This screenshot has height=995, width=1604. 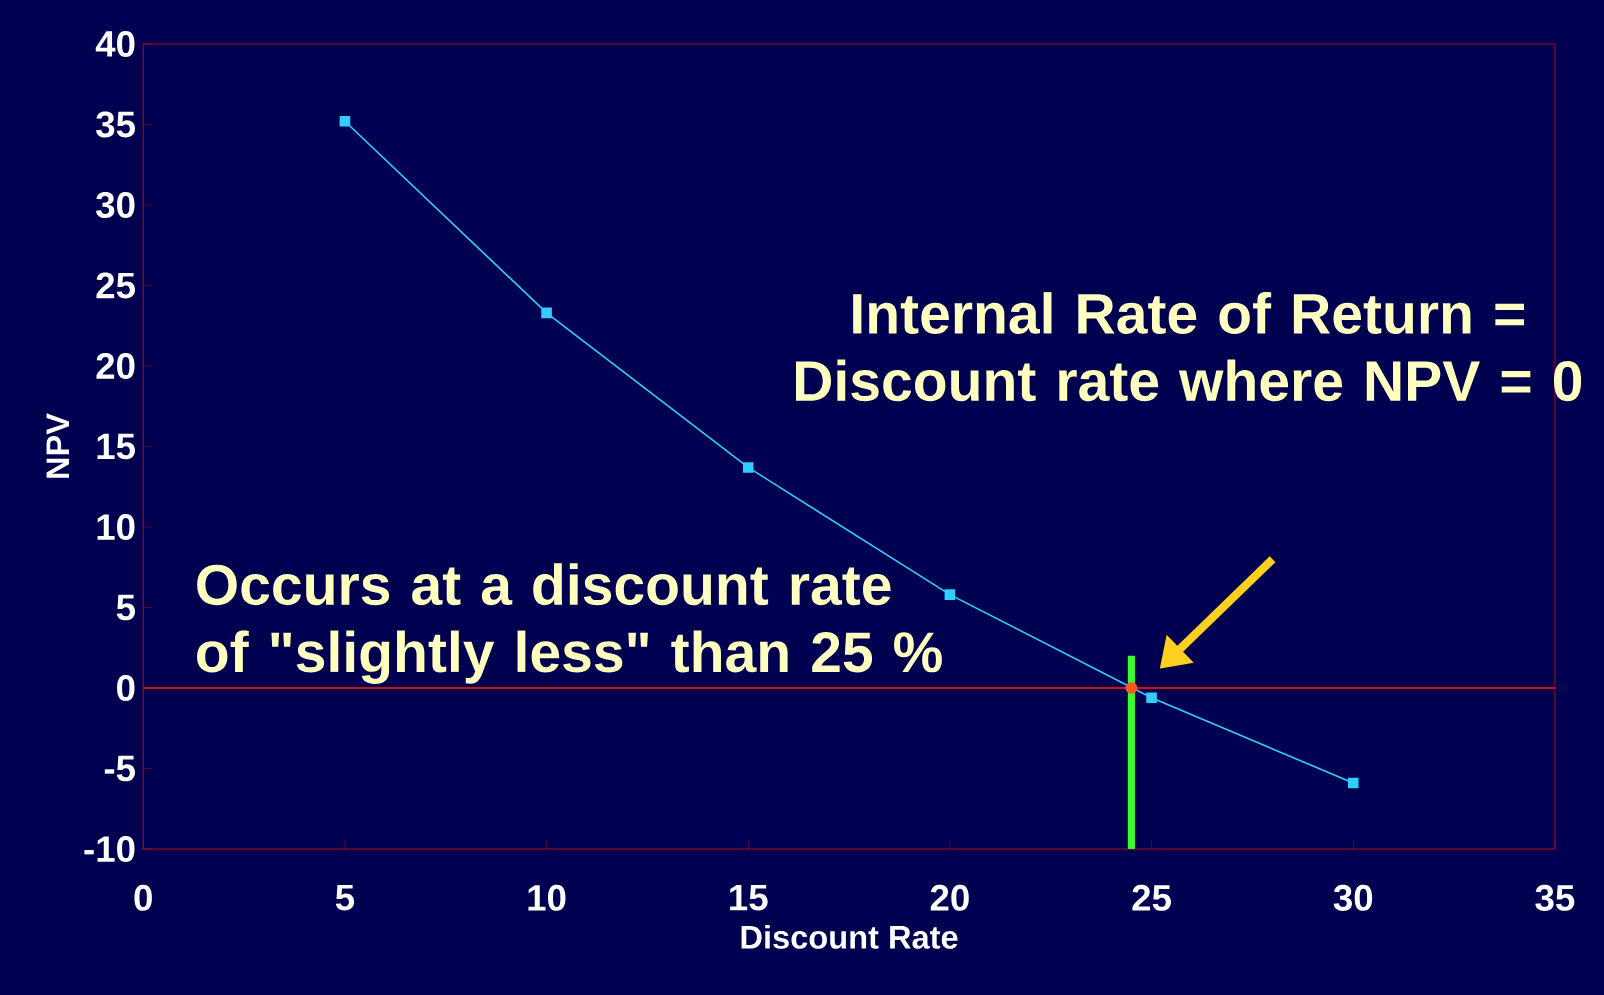 What do you see at coordinates (126, 607) in the screenshot?
I see `y-tick-label: 5` at bounding box center [126, 607].